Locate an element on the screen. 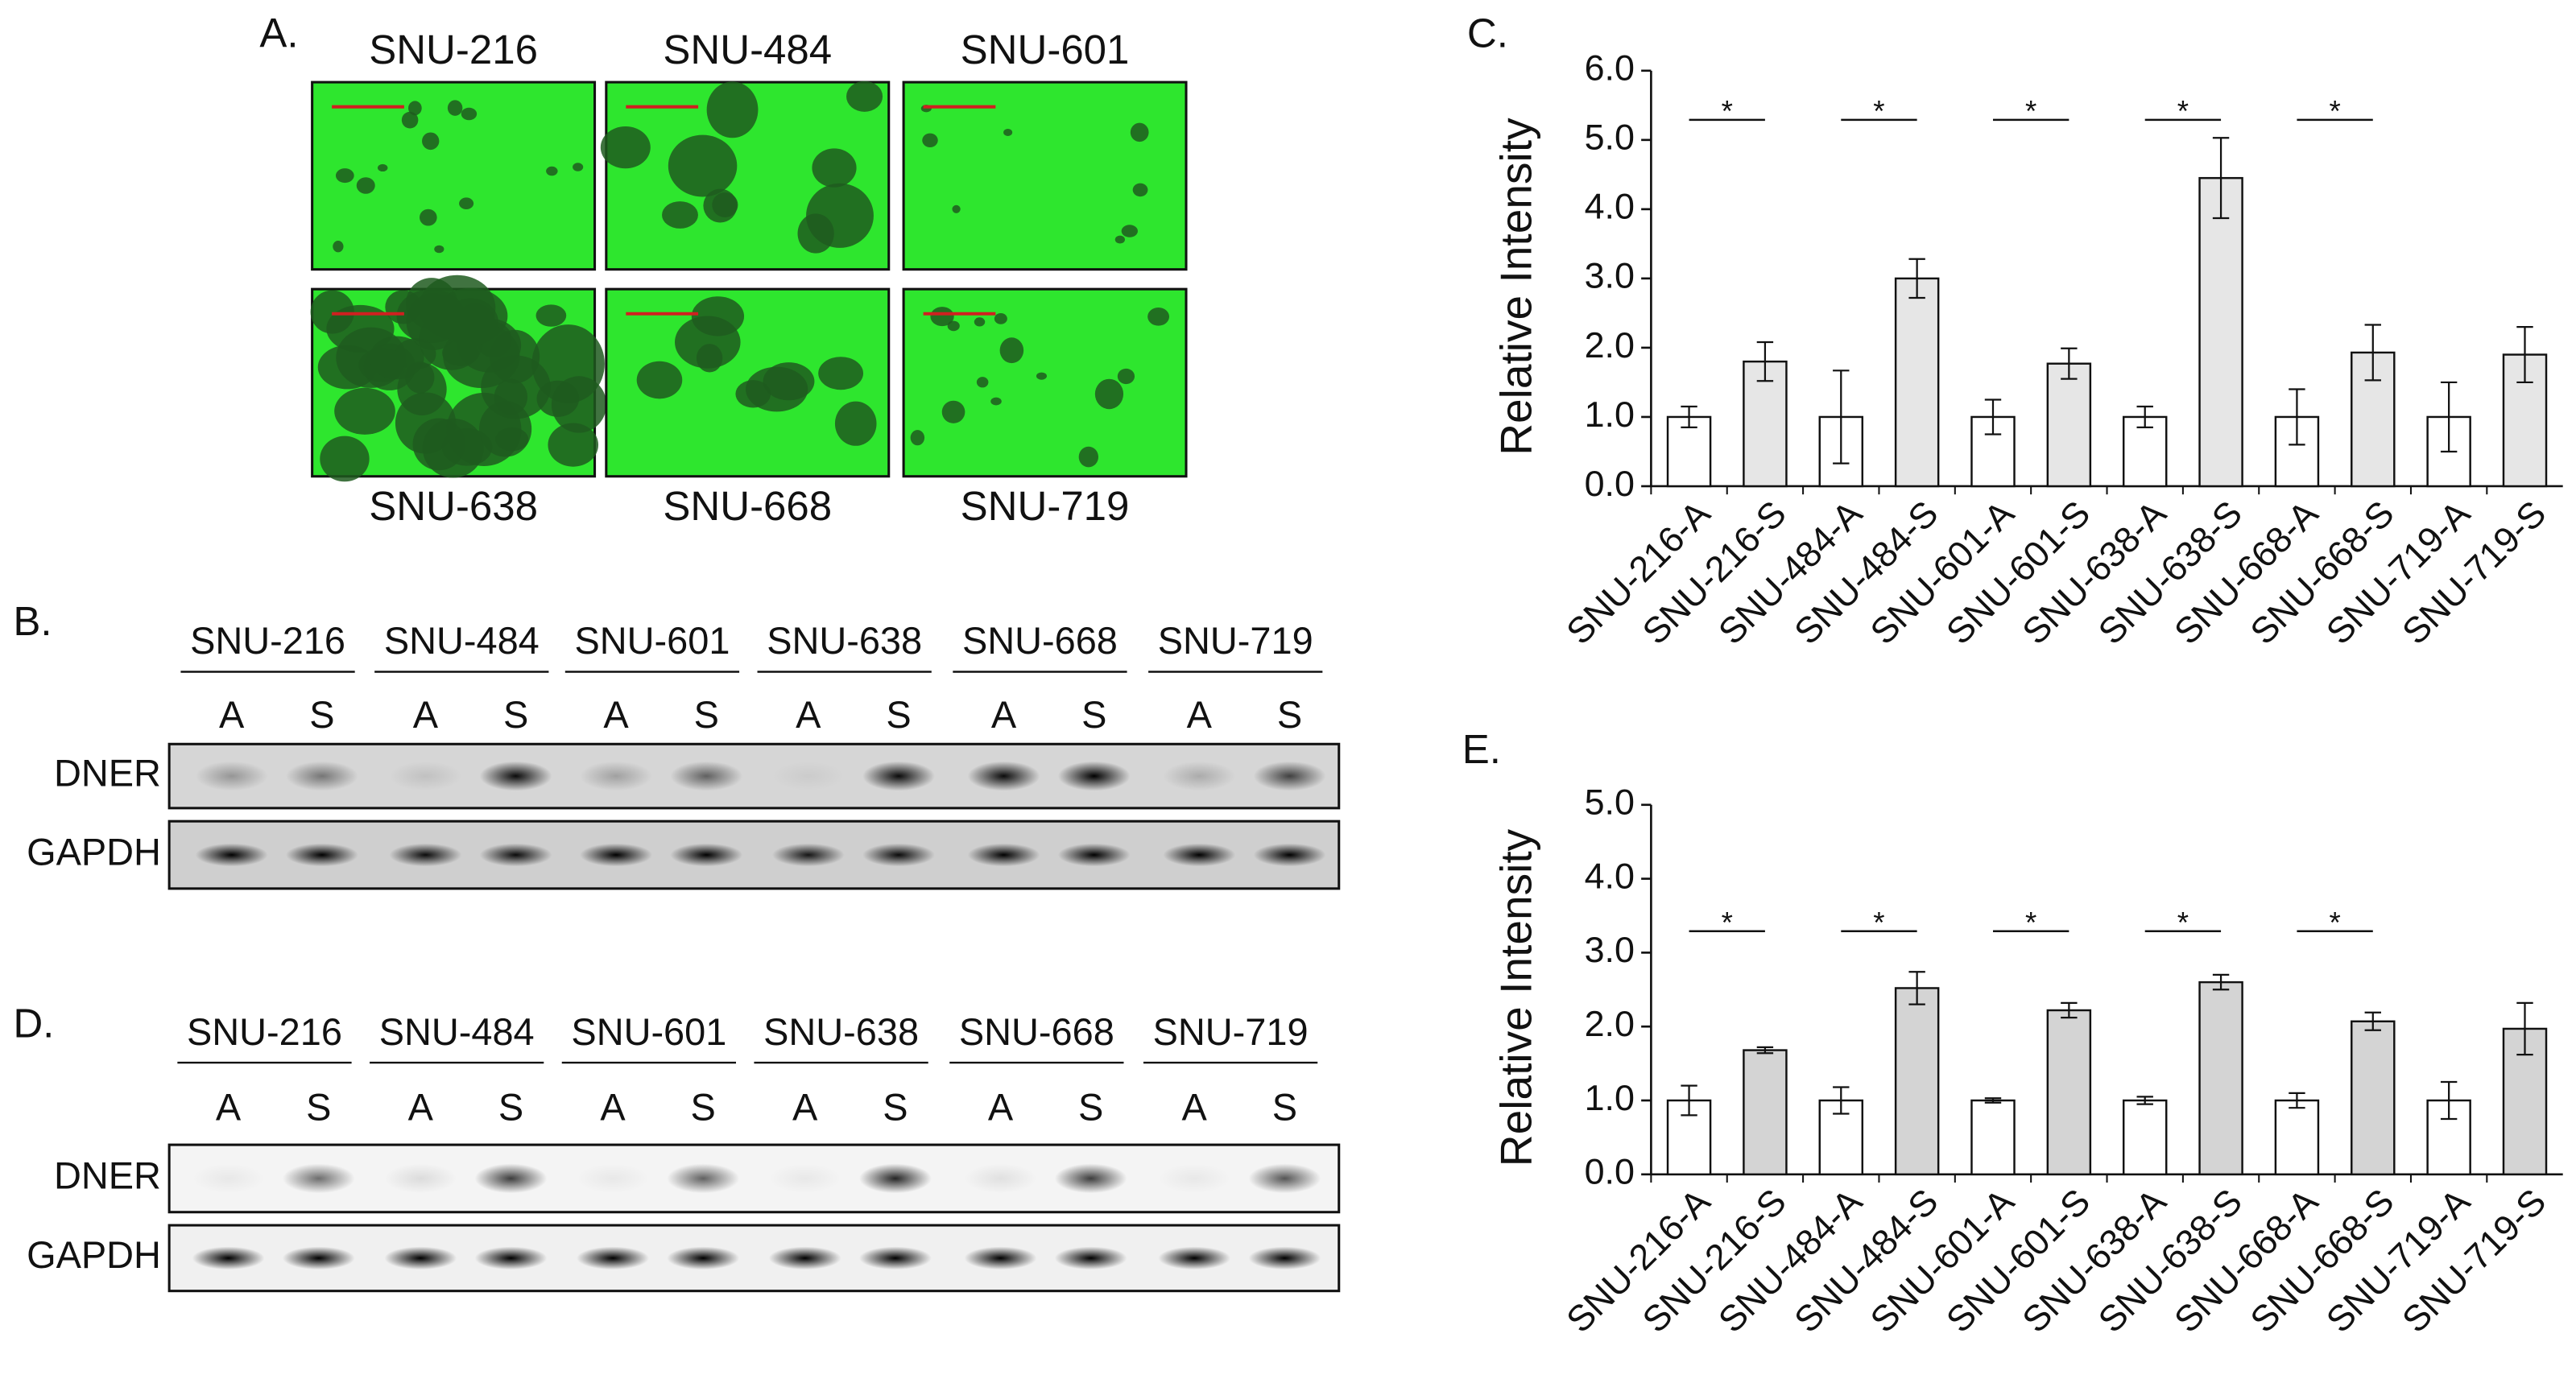 This screenshot has height=1383, width=2576. panel-label: A. is located at coordinates (278, 33).